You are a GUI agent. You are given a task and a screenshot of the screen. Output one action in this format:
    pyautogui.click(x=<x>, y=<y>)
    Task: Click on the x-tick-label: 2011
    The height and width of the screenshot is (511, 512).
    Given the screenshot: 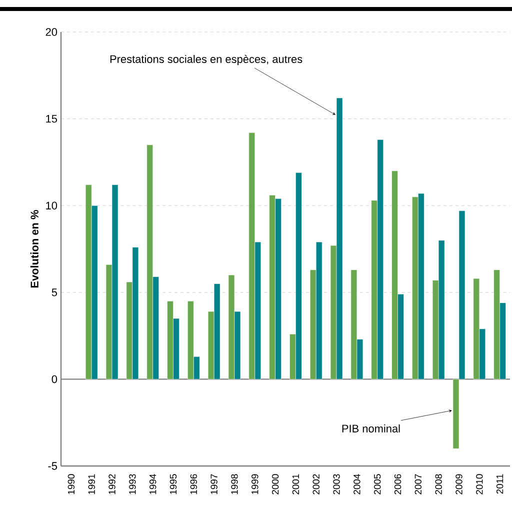 What is the action you would take?
    pyautogui.click(x=500, y=484)
    